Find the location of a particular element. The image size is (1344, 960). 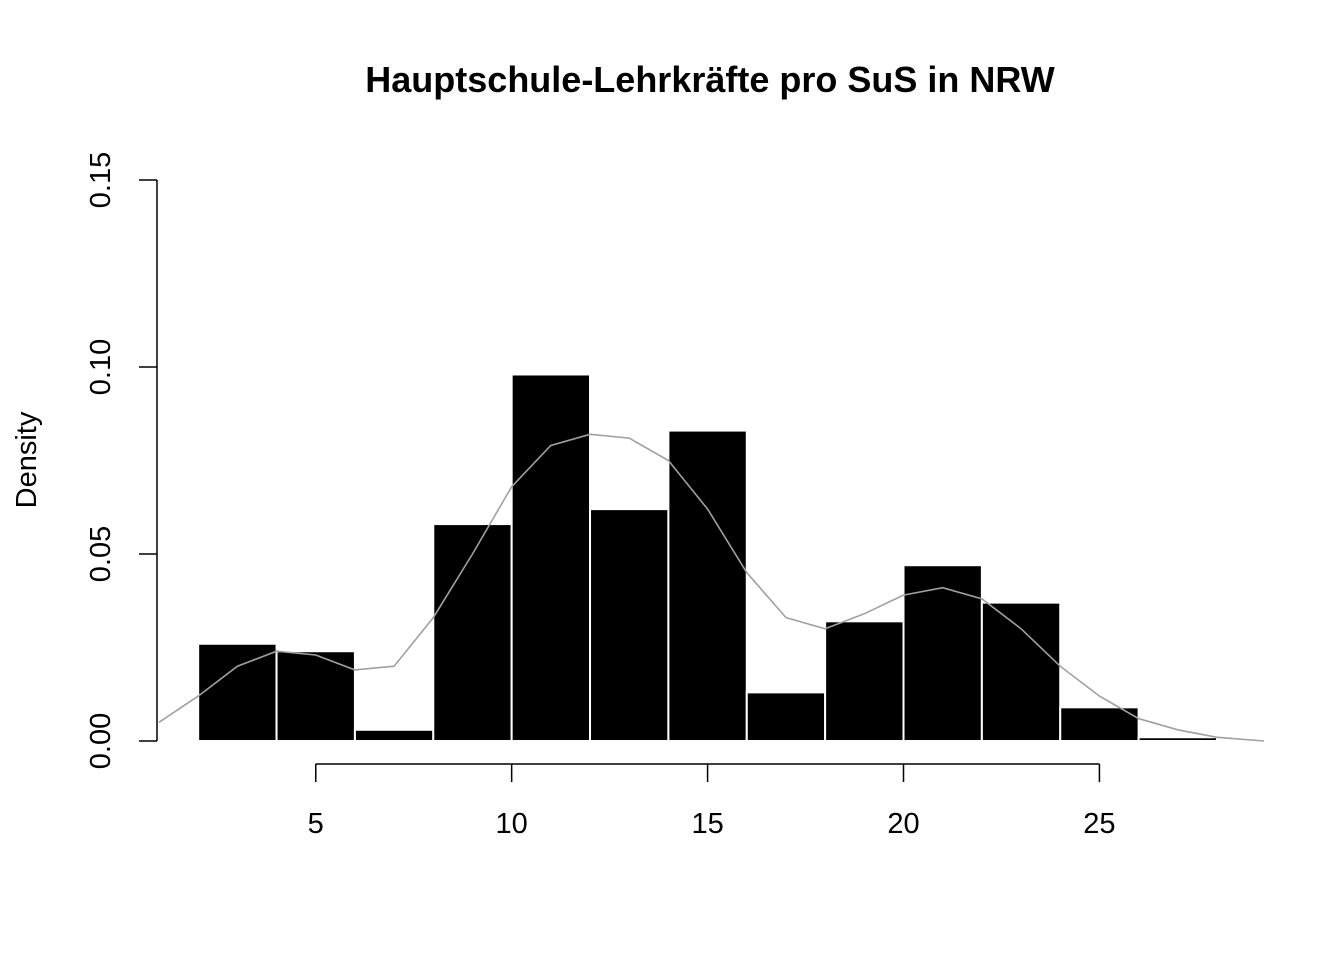

x-tick-label: 10 is located at coordinates (512, 824).